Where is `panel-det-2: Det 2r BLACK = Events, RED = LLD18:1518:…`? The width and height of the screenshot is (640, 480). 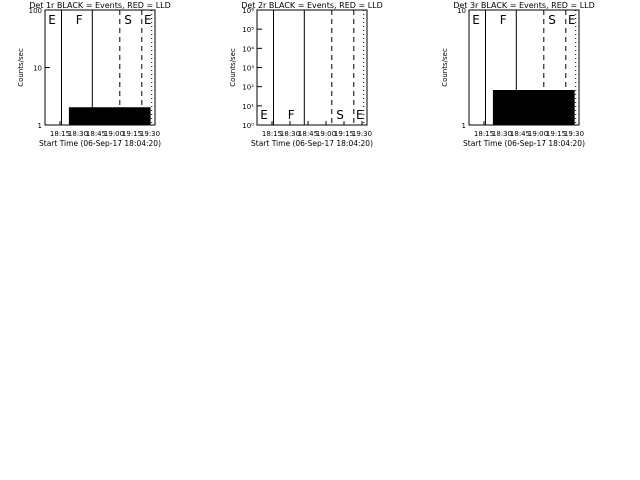 panel-det-2: Det 2r BLACK = Events, RED = LLD18:1518:… is located at coordinates (306, 74).